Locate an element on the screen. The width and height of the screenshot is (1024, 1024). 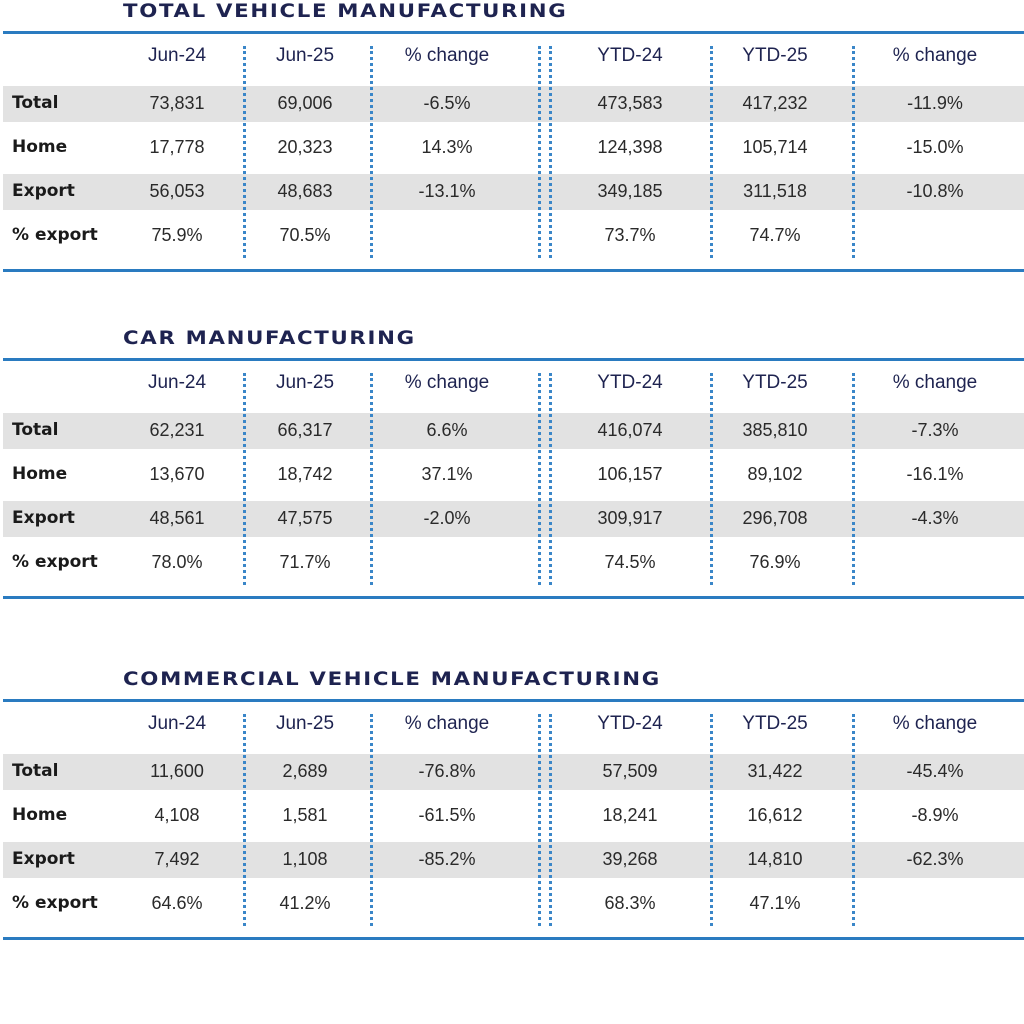
table-cell: 1,581 is located at coordinates (305, 815).